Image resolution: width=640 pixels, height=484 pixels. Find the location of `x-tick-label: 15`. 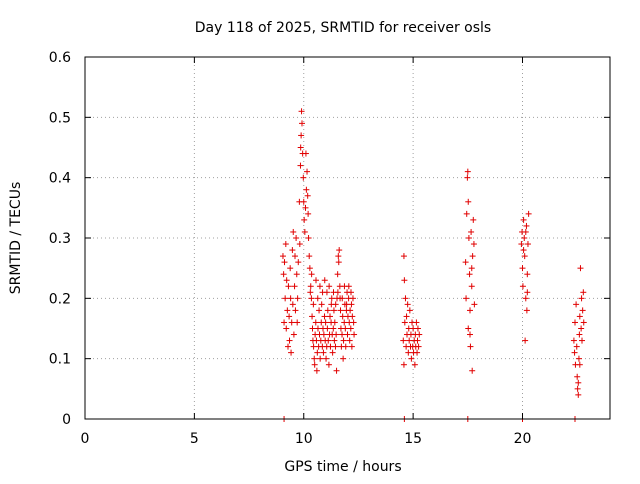

x-tick-label: 15 is located at coordinates (413, 439).